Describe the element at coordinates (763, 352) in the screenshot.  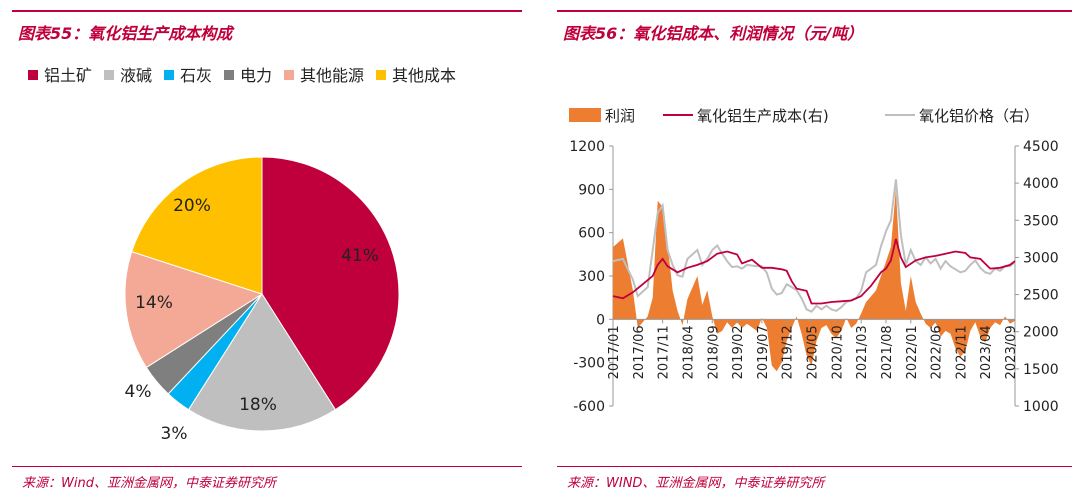
I see `x-tick-label: 2019/07` at that location.